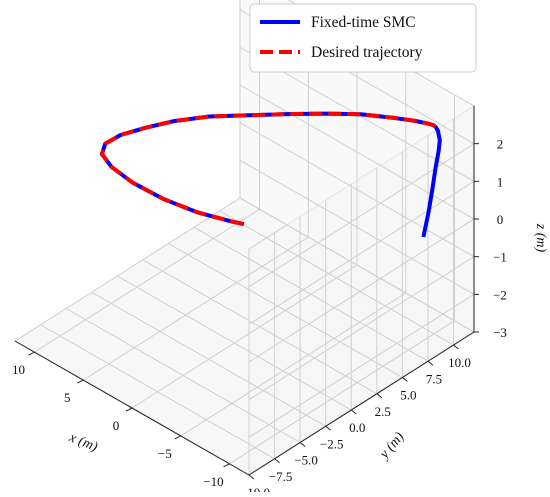  Describe the element at coordinates (83, 442) in the screenshot. I see `x-axis-title: x (m)` at that location.